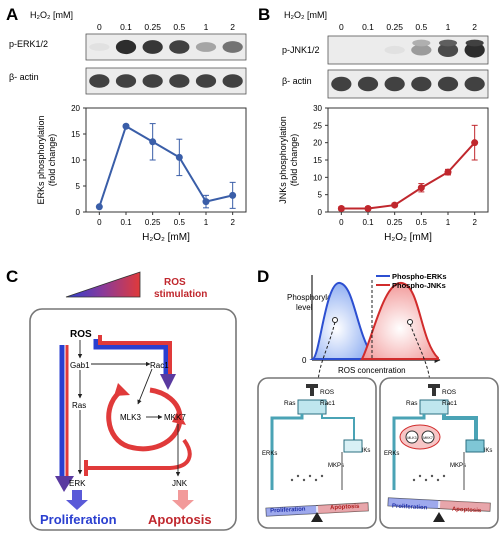 This screenshot has height=536, width=502. What do you see at coordinates (263, 276) in the screenshot?
I see `panel-d-letter: D` at bounding box center [263, 276].